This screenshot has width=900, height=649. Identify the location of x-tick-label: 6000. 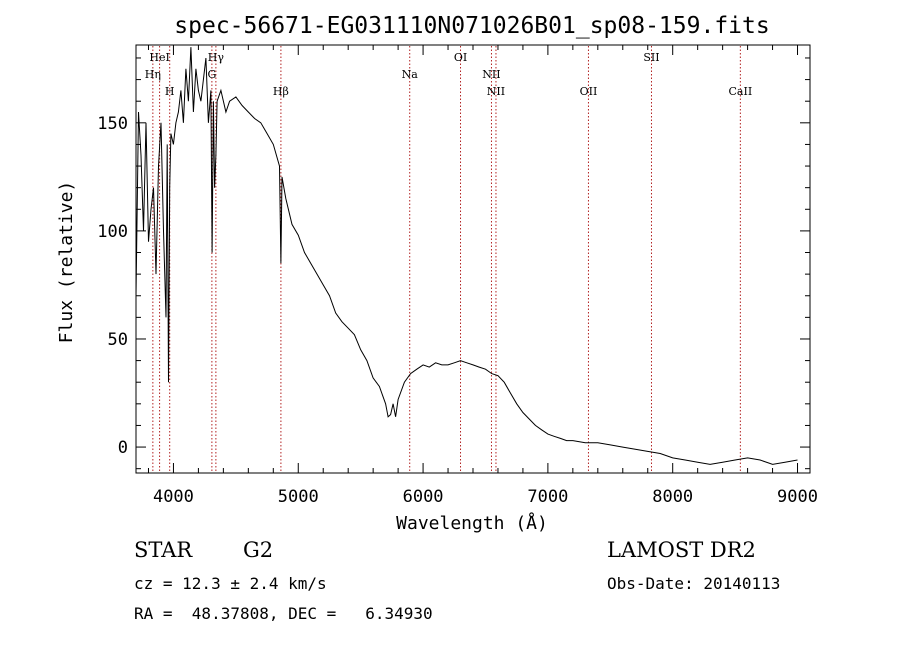
(423, 497).